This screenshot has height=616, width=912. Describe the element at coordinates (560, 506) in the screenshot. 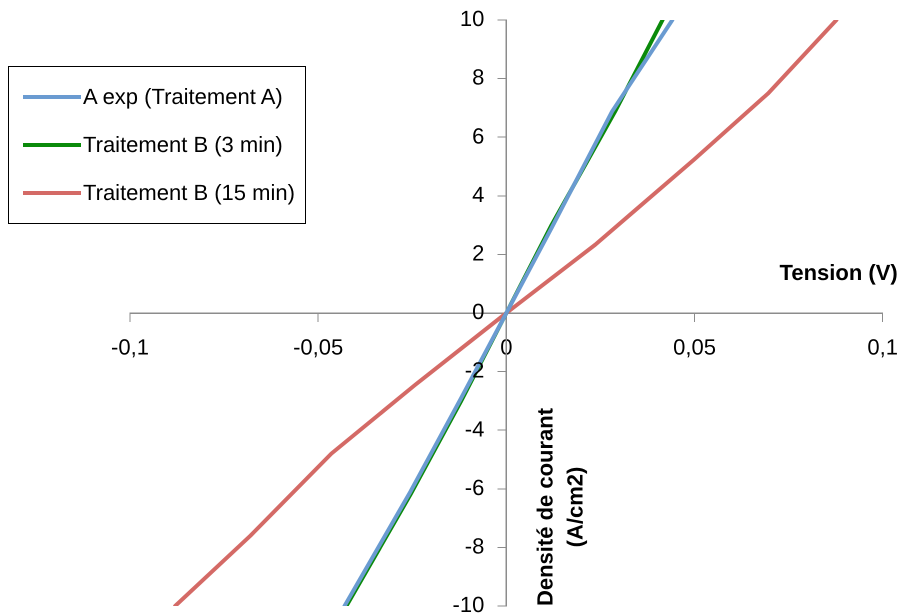

I see `y-axis-title: Densité de courant (A/cm2)` at that location.